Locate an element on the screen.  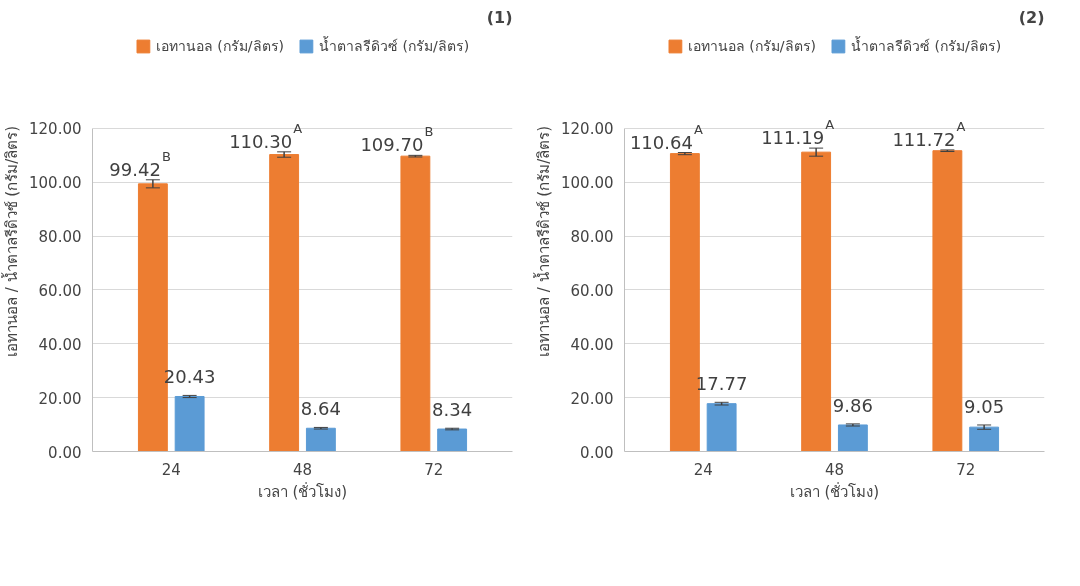
data-label: 9.86 is located at coordinates (852, 405).